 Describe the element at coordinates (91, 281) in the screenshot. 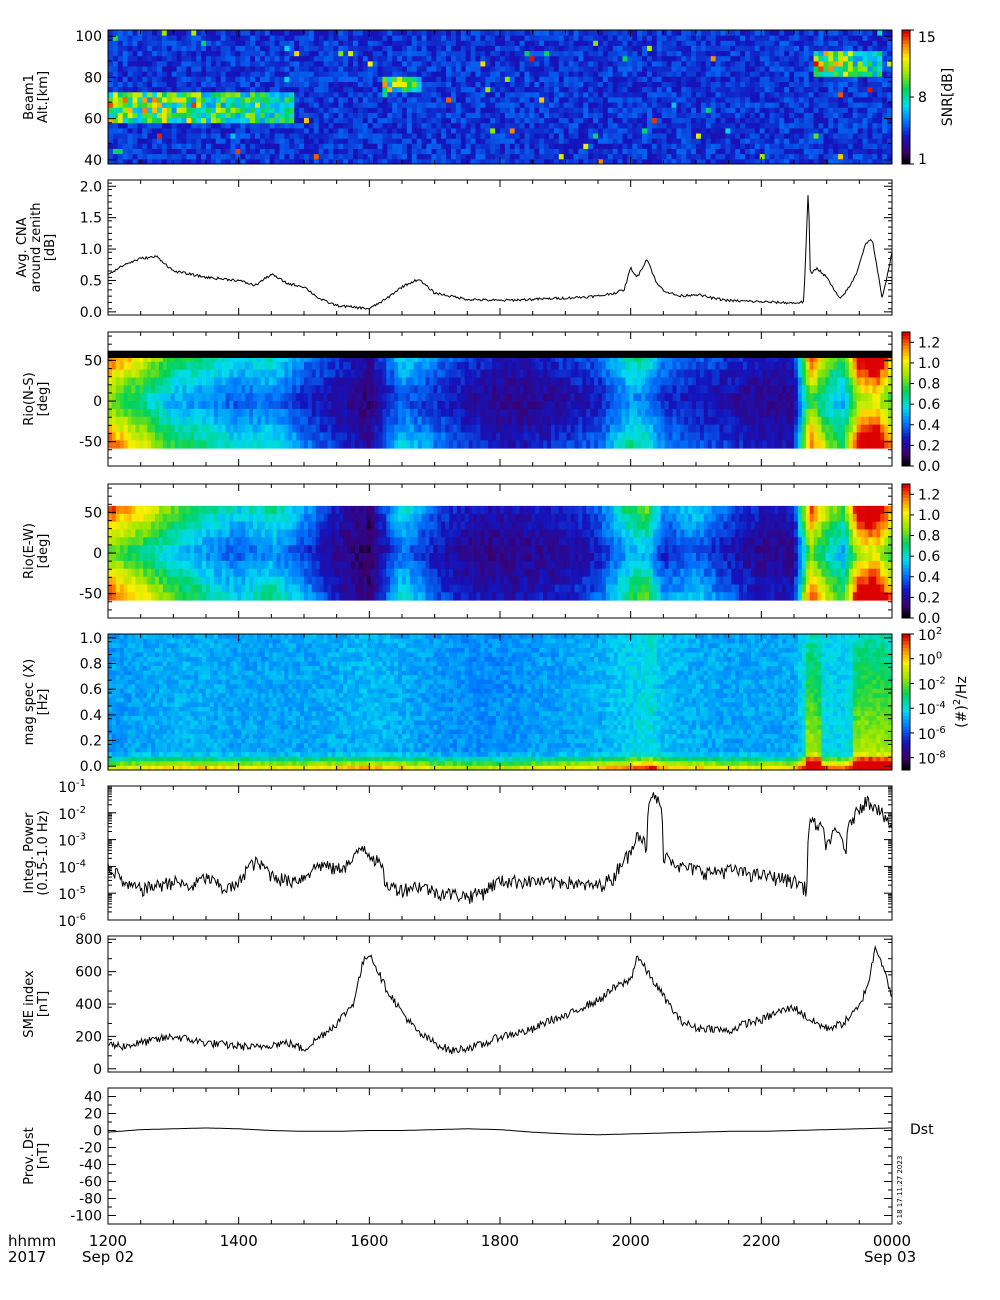

I see `cna-y-tick-label: 0.5` at that location.